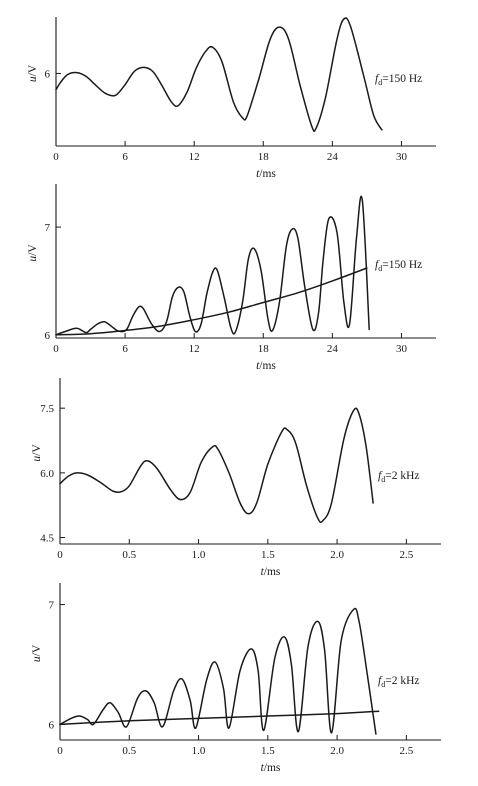 Image resolution: width=478 pixels, height=786 pixels. Describe the element at coordinates (47, 474) in the screenshot. I see `y-tick-label: 6.0` at that location.